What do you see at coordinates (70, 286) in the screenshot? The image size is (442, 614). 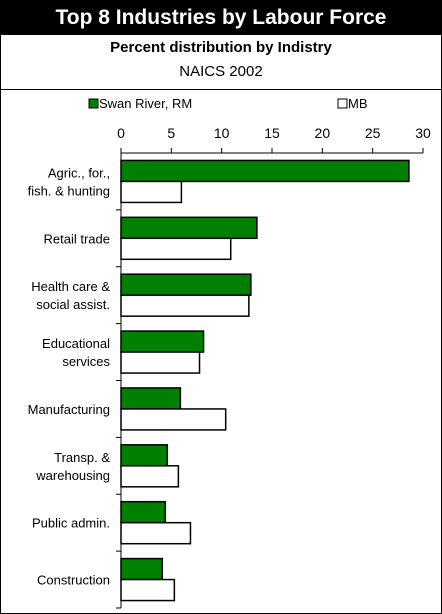 I see `category-label: Health care &` at bounding box center [70, 286].